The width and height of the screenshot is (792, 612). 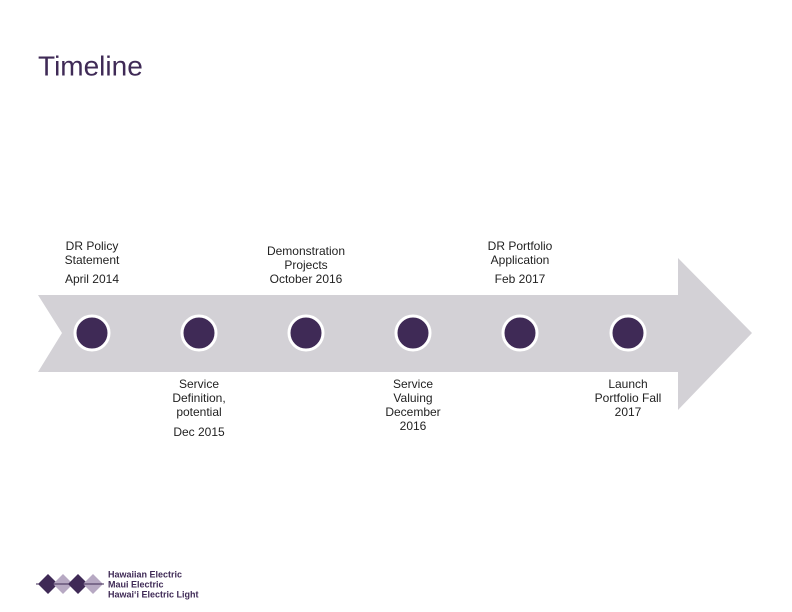 I want to click on milestone-label: Definition,, so click(x=198, y=398).